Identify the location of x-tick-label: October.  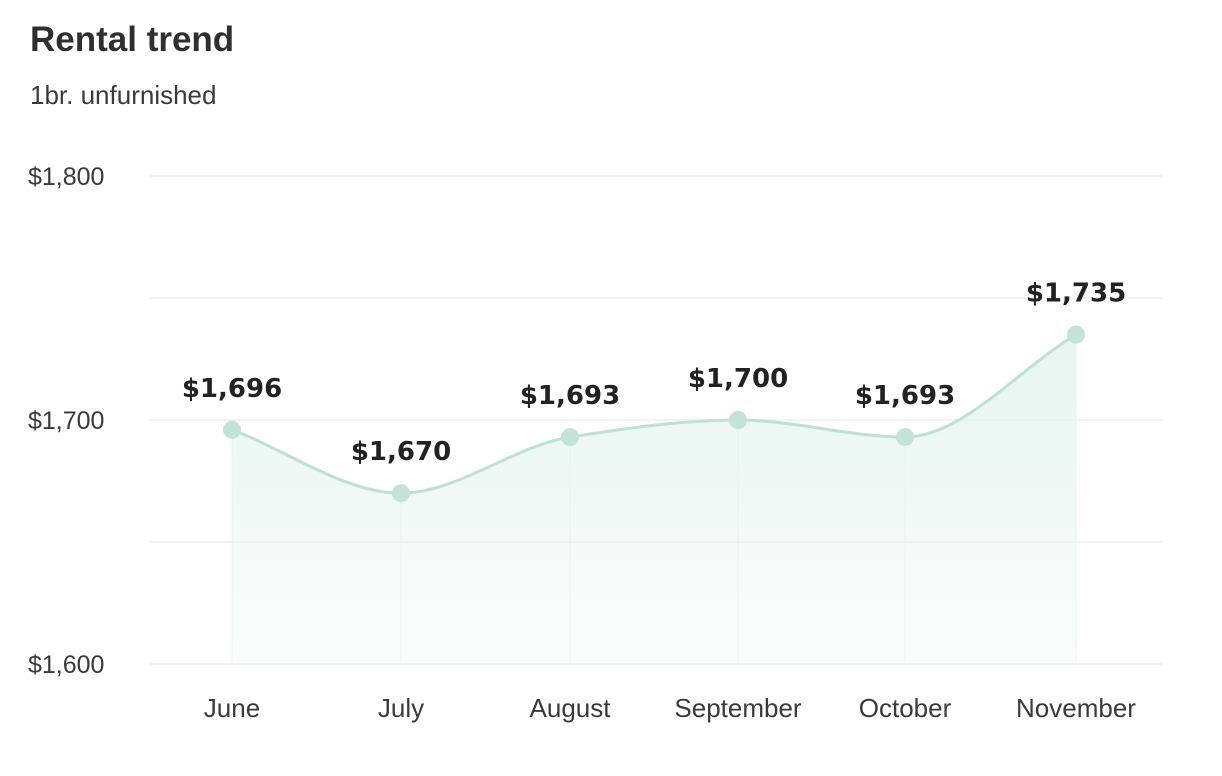
(905, 708).